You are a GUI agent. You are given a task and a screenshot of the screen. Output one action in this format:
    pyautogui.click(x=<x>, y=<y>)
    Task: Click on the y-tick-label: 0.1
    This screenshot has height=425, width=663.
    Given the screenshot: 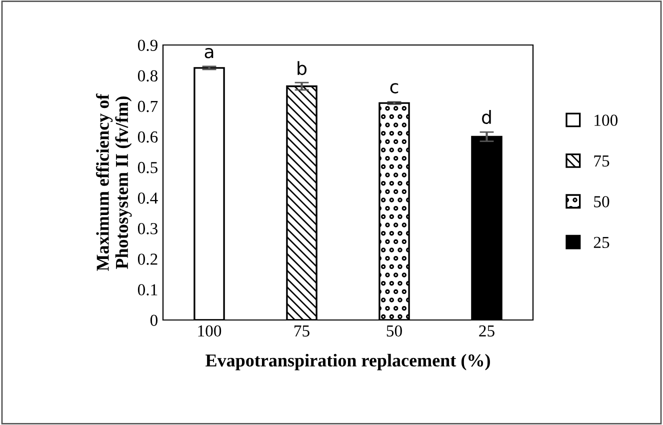 What is the action you would take?
    pyautogui.click(x=148, y=290)
    